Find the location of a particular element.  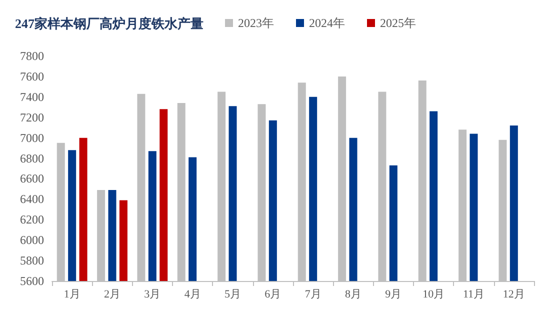

y-tick-label: 6200 is located at coordinates (32, 219).